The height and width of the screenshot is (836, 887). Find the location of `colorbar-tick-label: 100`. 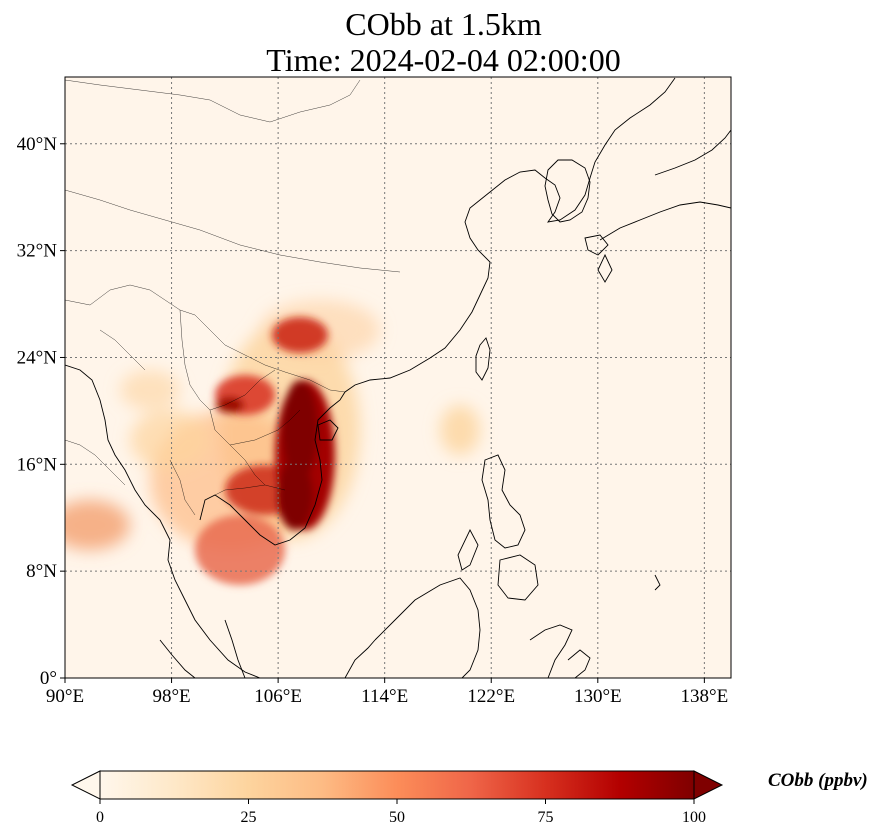

colorbar-tick-label: 100 is located at coordinates (694, 817).